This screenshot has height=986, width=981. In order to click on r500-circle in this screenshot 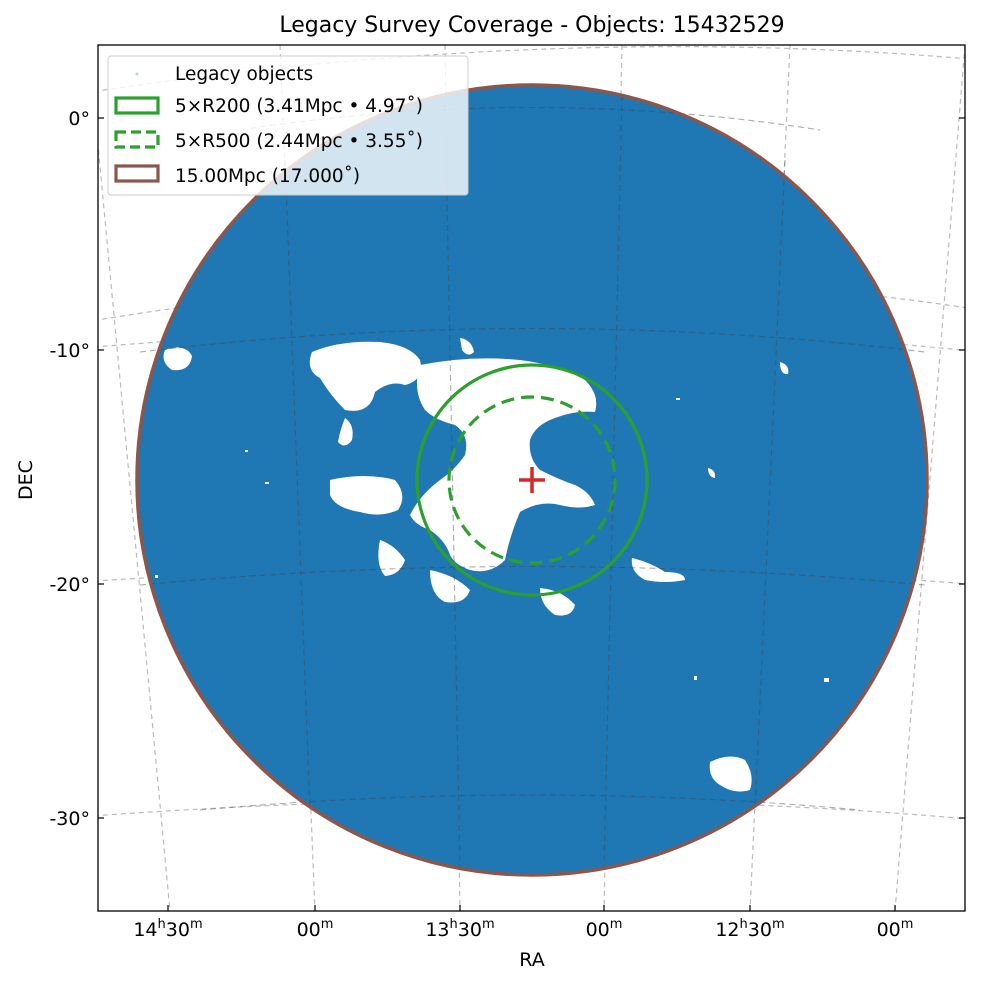, I will do `click(532, 480)`.